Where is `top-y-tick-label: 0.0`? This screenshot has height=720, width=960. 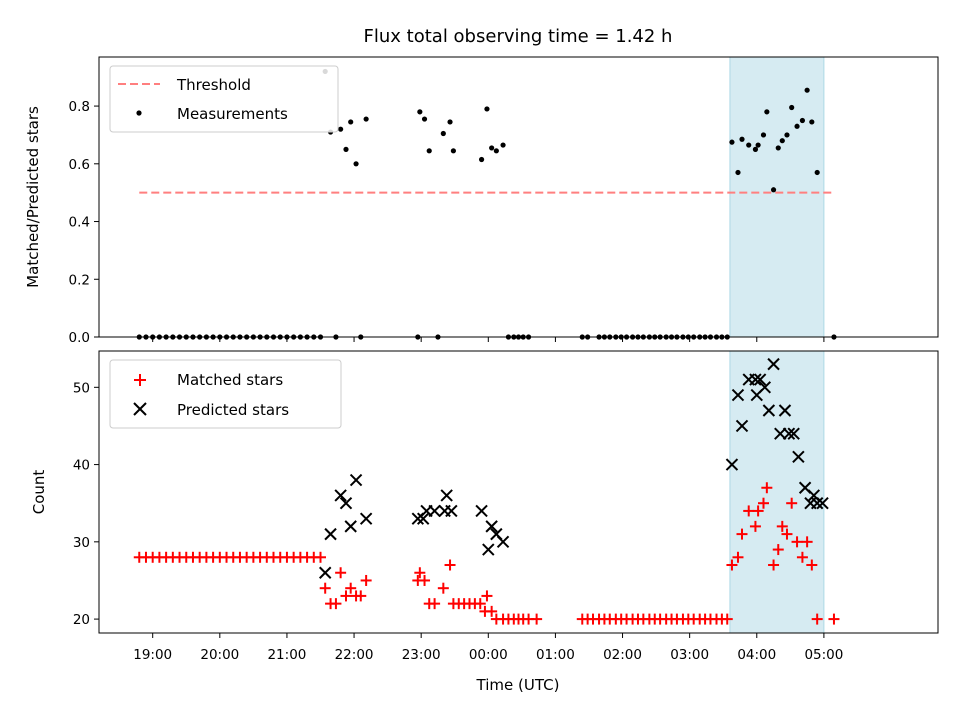 top-y-tick-label: 0.0 is located at coordinates (79, 338).